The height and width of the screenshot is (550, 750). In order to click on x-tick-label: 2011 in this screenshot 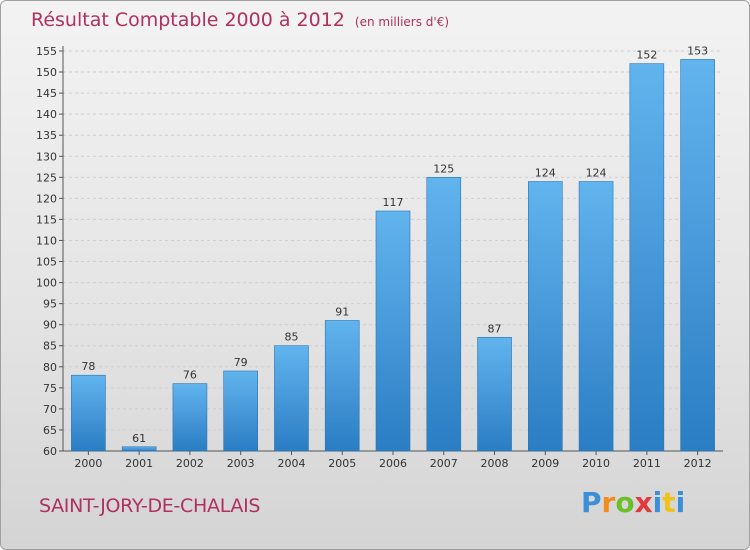, I will do `click(647, 463)`.